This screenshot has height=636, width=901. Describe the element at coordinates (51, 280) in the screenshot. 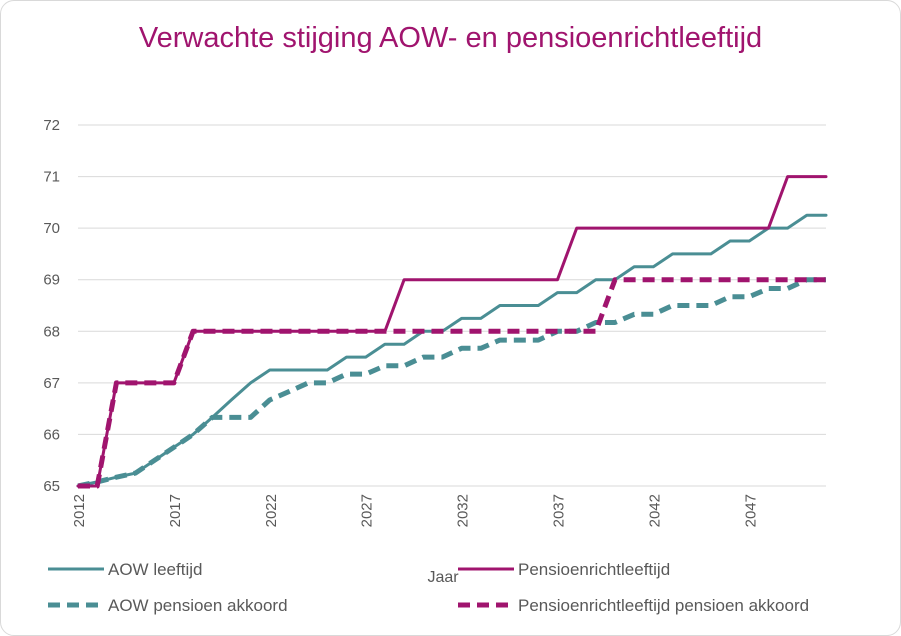

I see `y-tick-label-69: 69` at that location.